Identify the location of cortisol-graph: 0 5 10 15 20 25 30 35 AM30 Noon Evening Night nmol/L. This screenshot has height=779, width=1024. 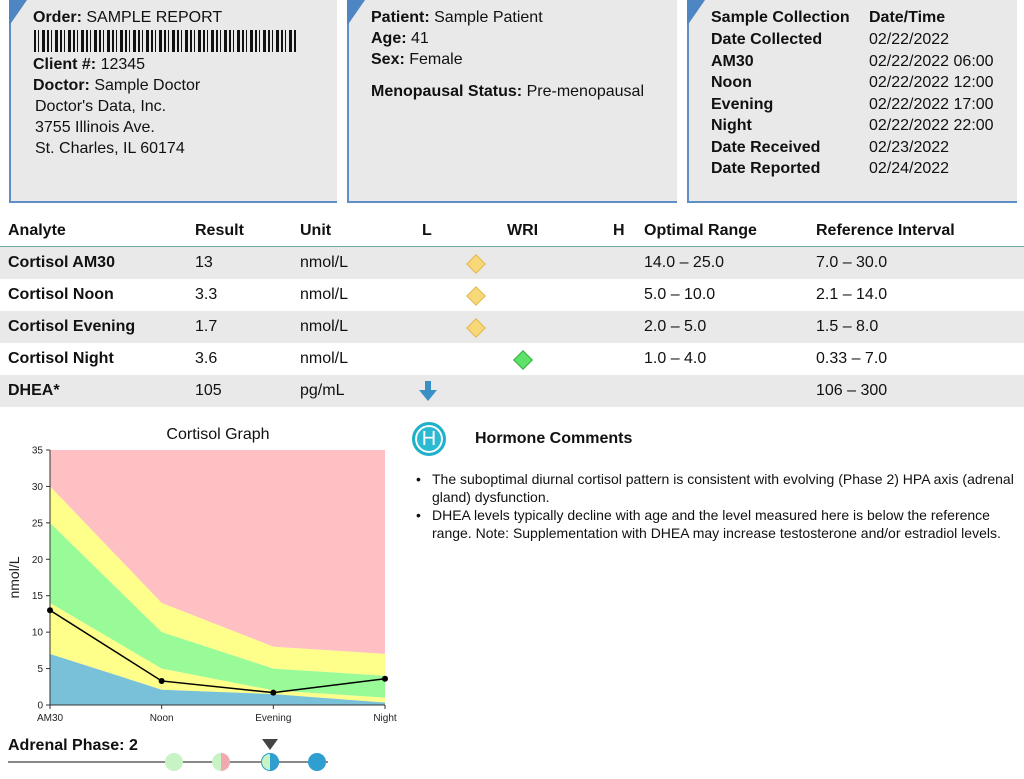
(201, 585).